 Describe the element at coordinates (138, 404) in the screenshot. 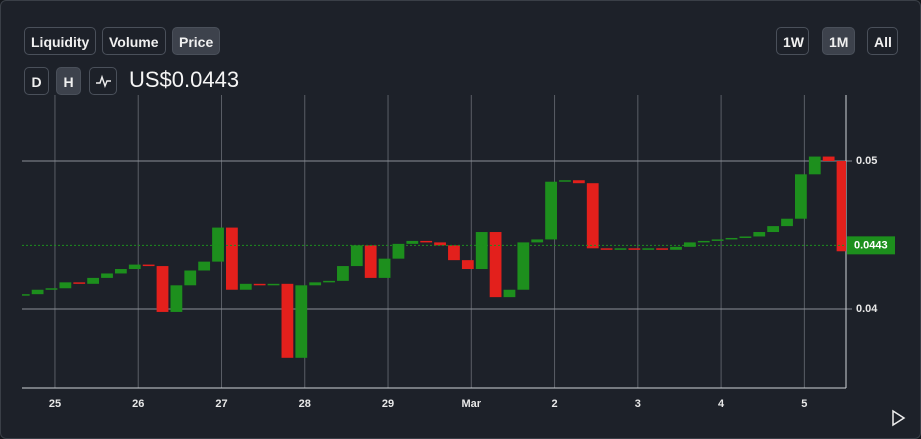

I see `x-tick-label: 26` at that location.